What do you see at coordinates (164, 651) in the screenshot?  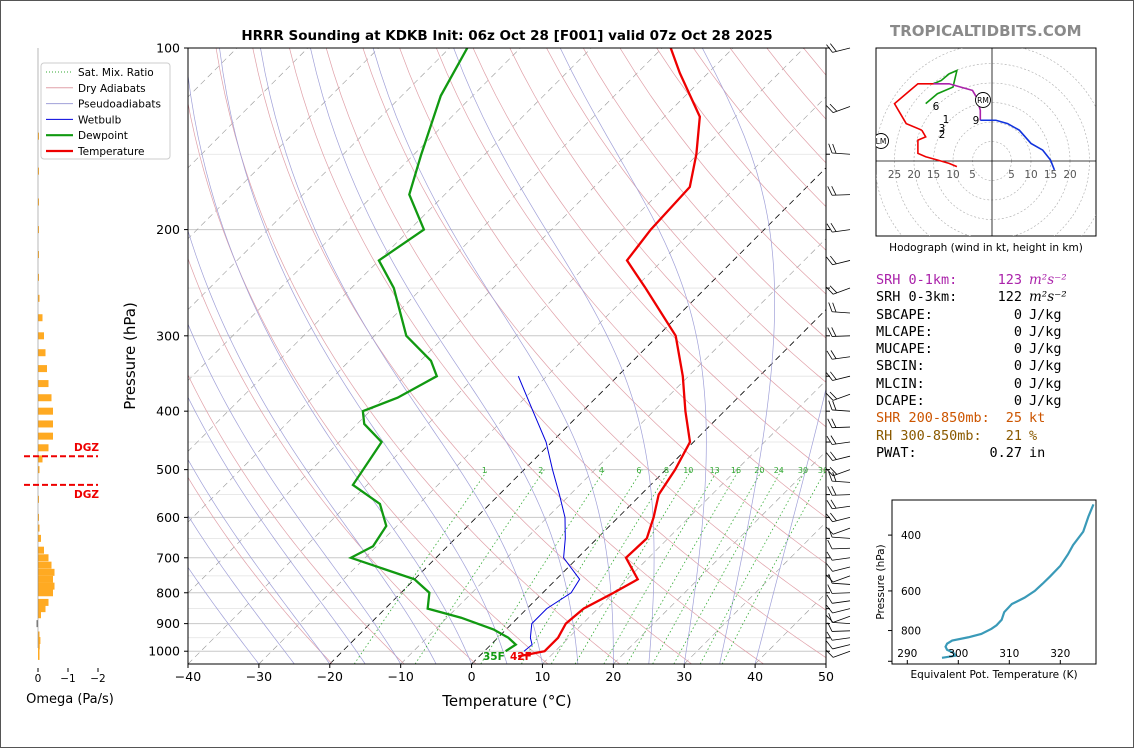 I see `y-tick-label: 1000` at bounding box center [164, 651].